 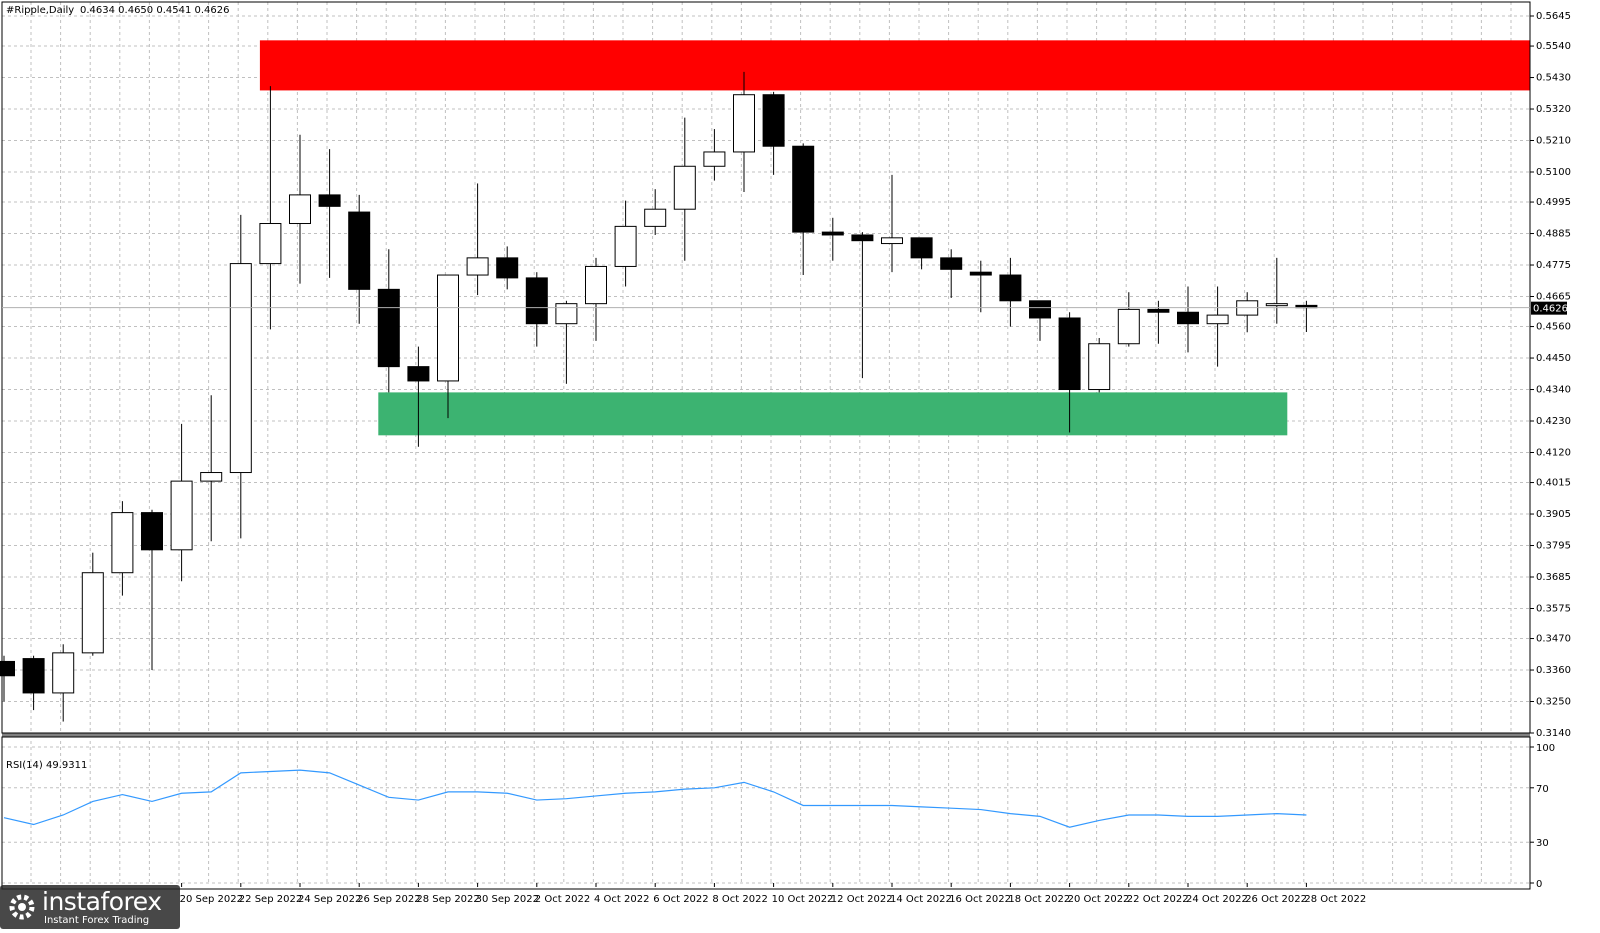 I want to click on date-axis-tick-label: 24 Sep 2022, so click(x=329, y=899).